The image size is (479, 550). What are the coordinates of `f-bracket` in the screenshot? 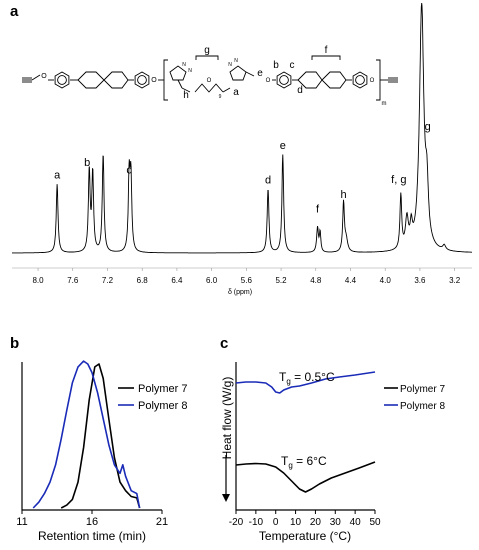 It's located at (326, 57).